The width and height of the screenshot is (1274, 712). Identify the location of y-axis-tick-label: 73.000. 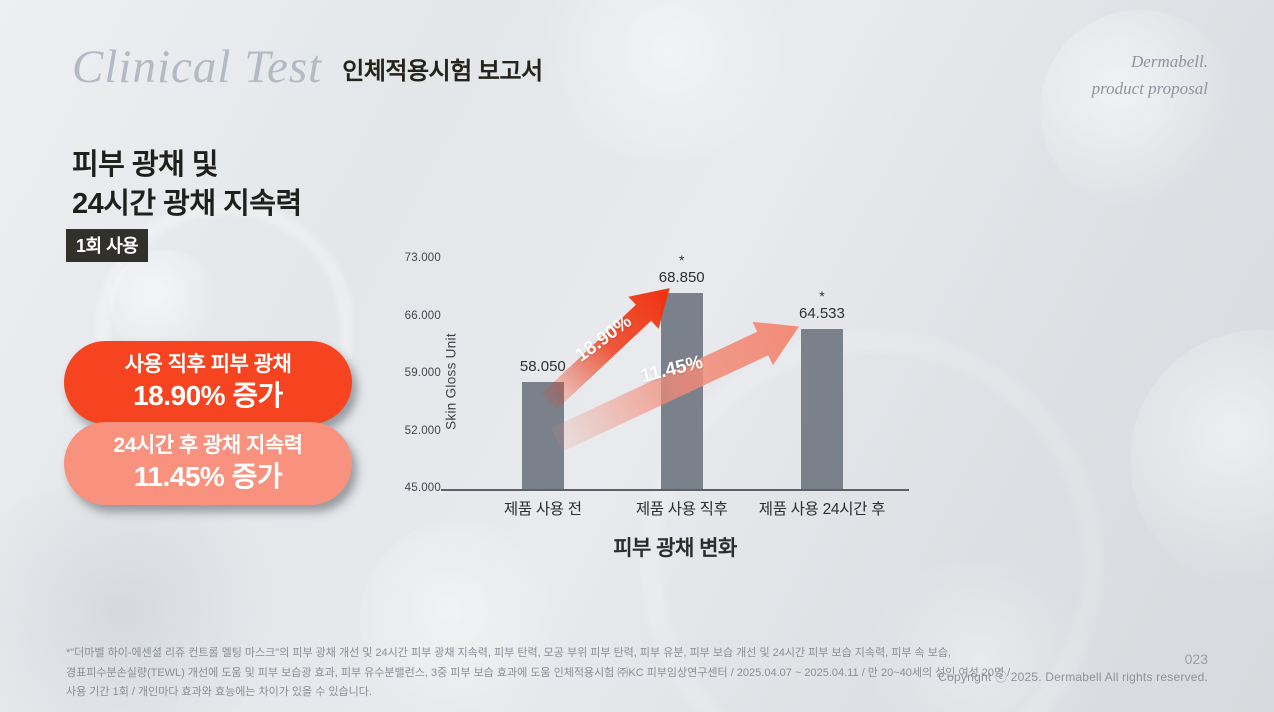
(422, 258).